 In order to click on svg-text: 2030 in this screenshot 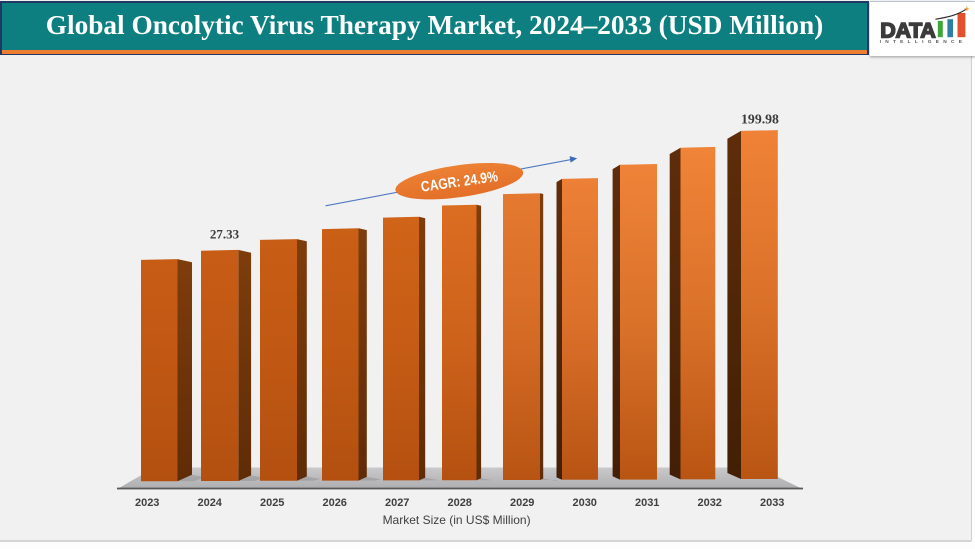, I will do `click(584, 503)`.